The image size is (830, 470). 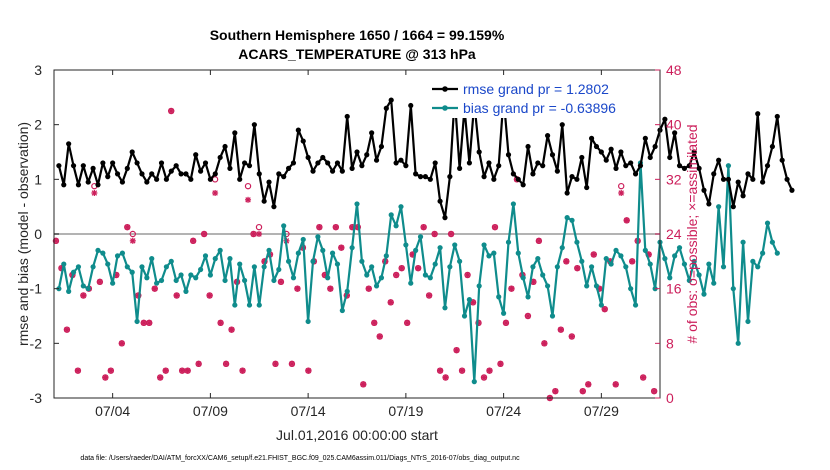 I want to click on legend-rmse-marker, so click(x=445, y=89).